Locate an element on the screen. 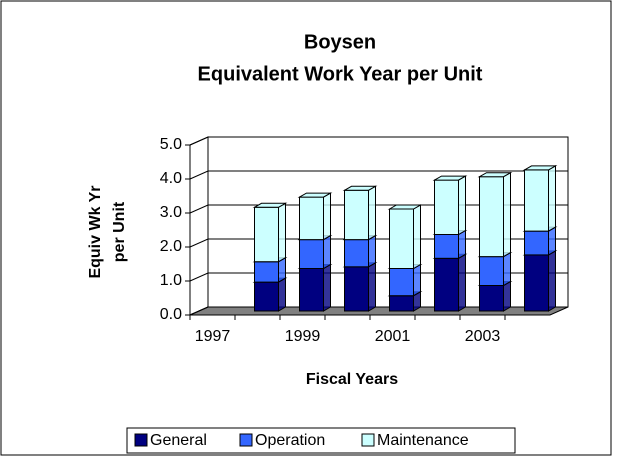 This screenshot has height=467, width=625. legend-label: Operation is located at coordinates (290, 440).